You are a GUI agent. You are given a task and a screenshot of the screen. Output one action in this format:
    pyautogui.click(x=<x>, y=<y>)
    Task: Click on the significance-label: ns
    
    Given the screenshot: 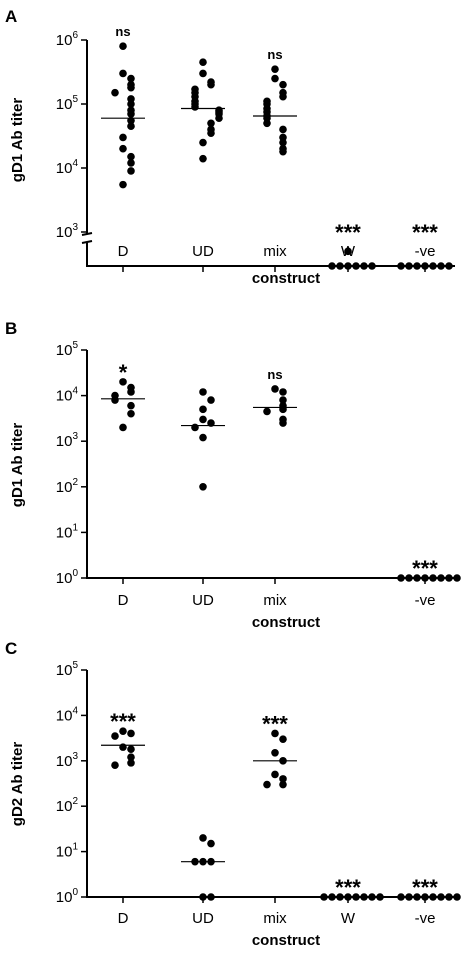 What is the action you would take?
    pyautogui.click(x=274, y=374)
    